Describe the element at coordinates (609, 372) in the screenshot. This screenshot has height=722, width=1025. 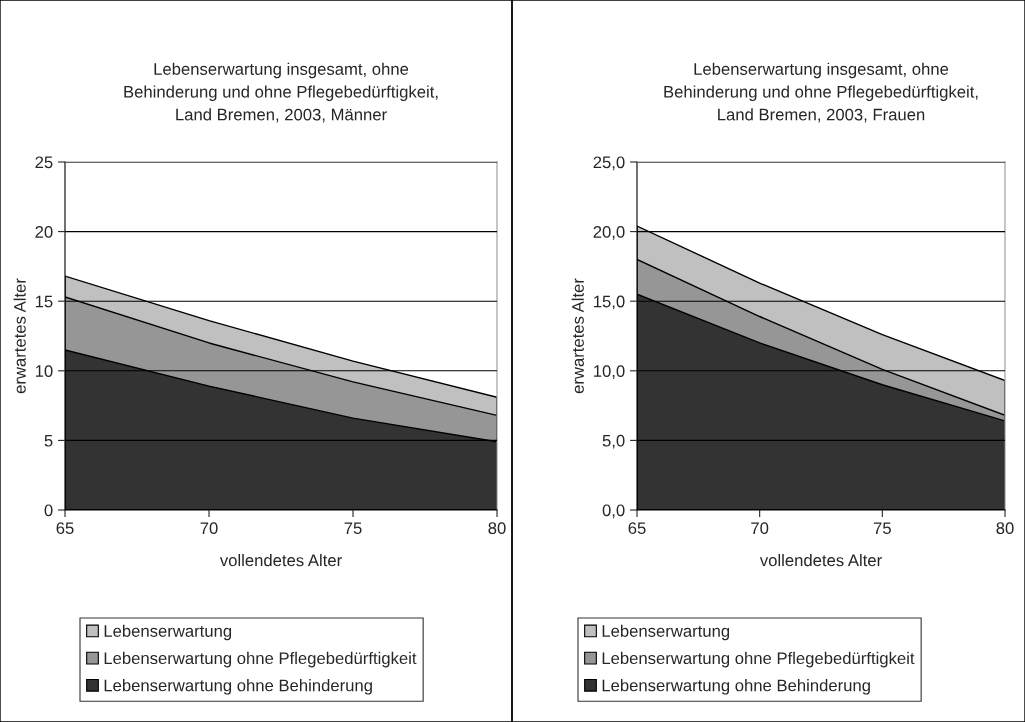
I see `y-tick-label: 10,0` at that location.